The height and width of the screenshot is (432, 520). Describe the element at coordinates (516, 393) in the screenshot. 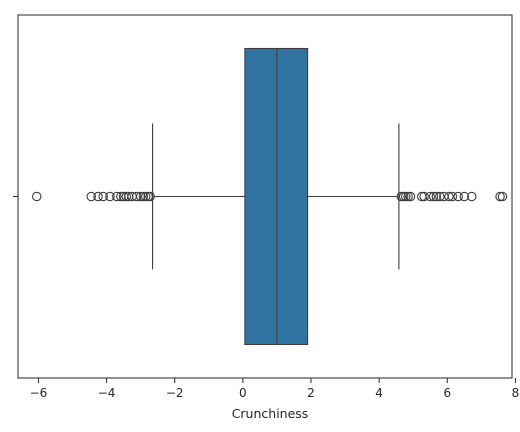

I see `x-tick-label: 8` at that location.